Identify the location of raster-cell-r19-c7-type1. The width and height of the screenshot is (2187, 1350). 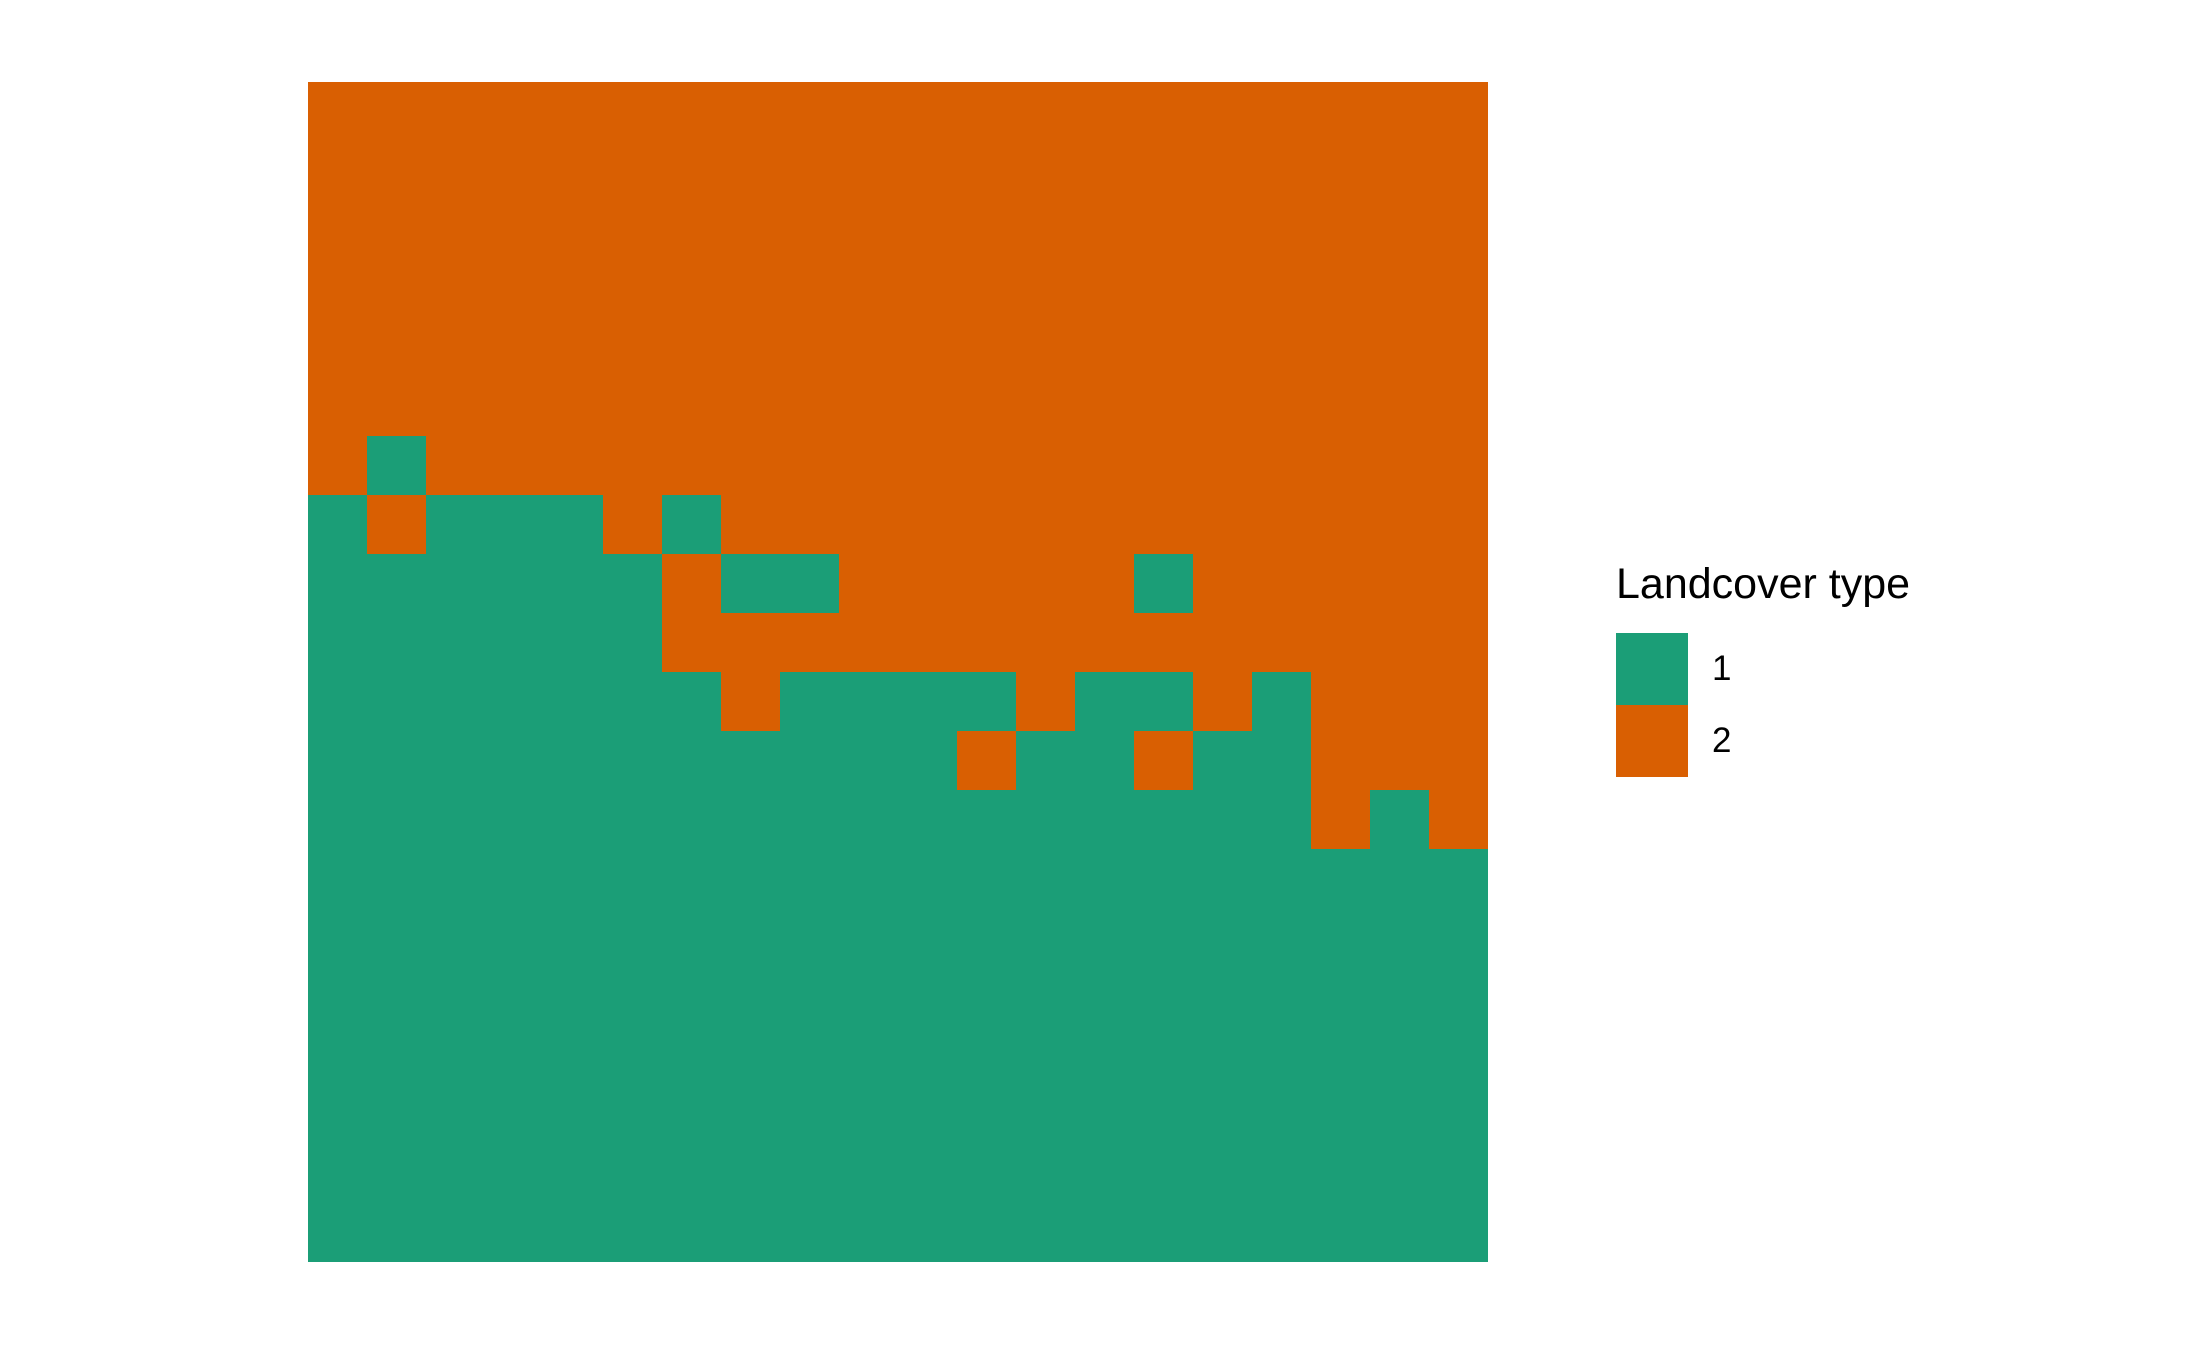
(751, 1232).